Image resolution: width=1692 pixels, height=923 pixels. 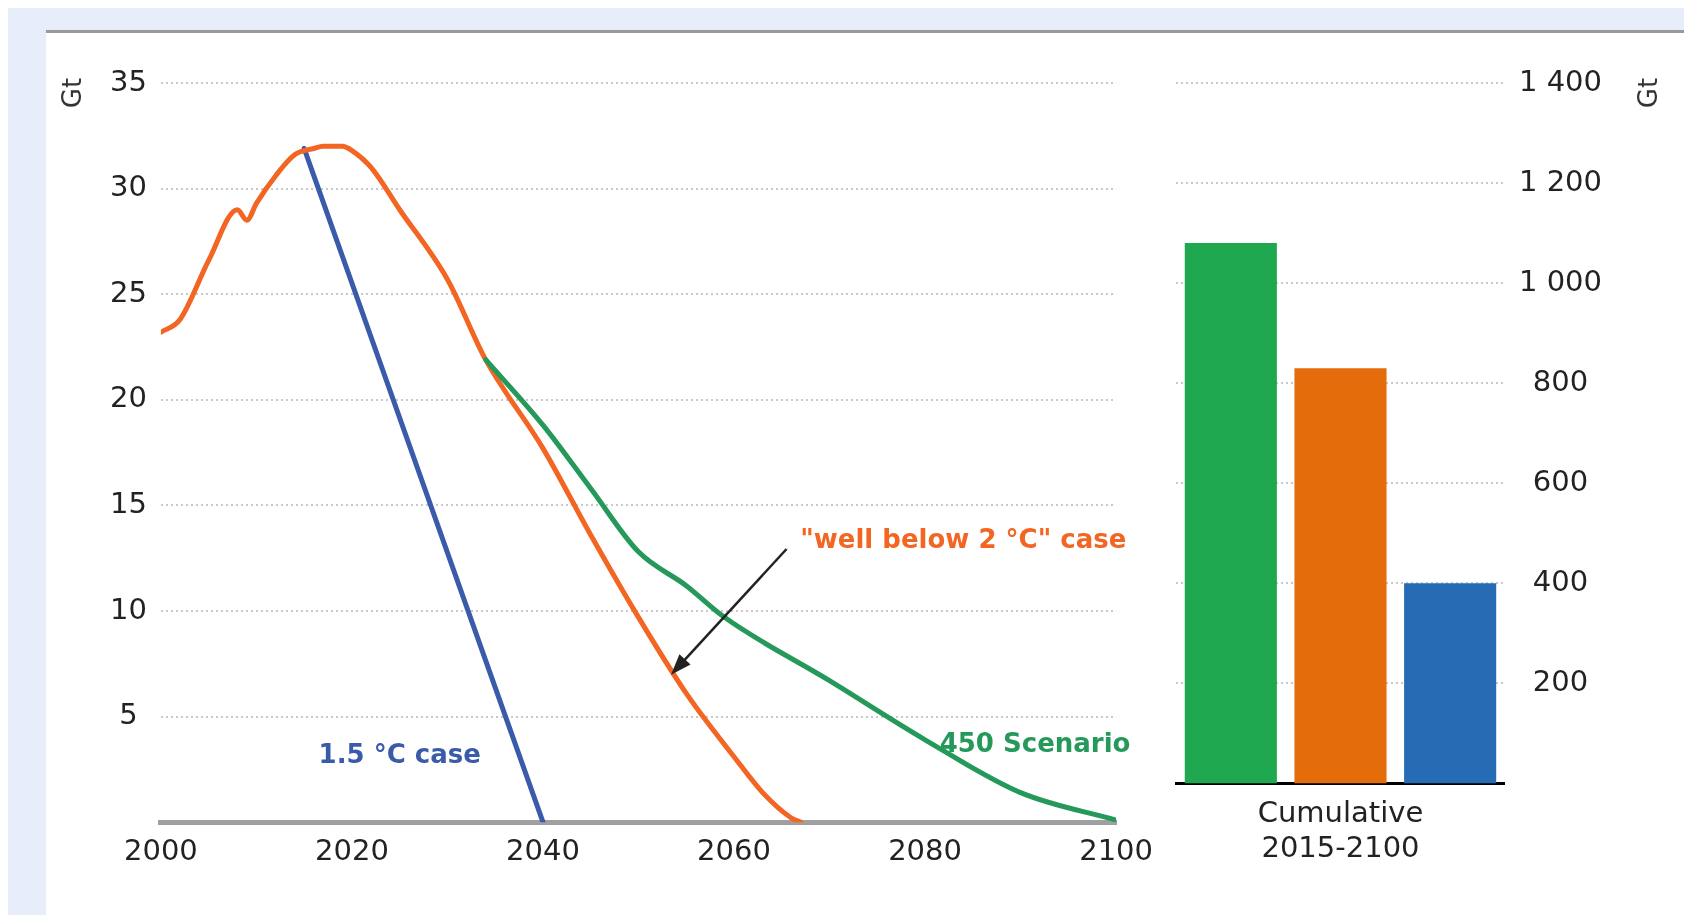 What do you see at coordinates (128, 186) in the screenshot?
I see `y-tick-label: 30` at bounding box center [128, 186].